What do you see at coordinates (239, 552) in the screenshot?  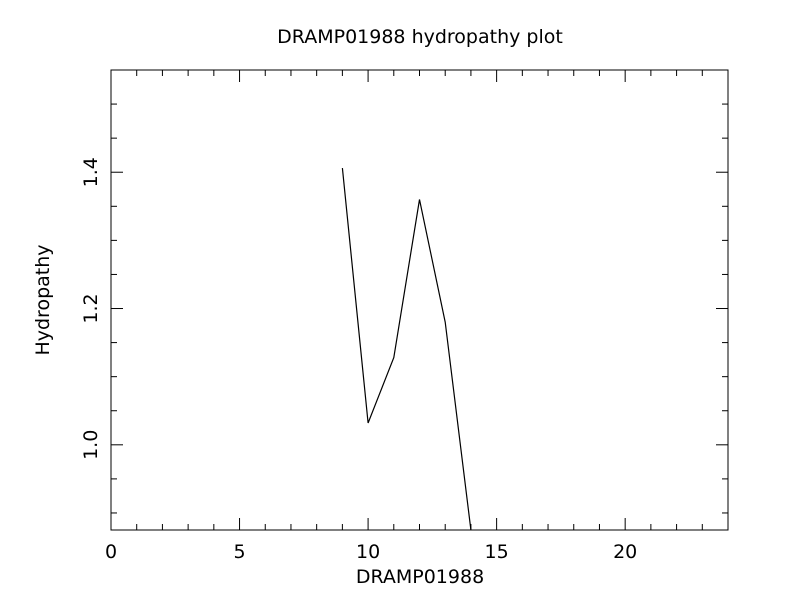 I see `x-tick-label: 5` at bounding box center [239, 552].